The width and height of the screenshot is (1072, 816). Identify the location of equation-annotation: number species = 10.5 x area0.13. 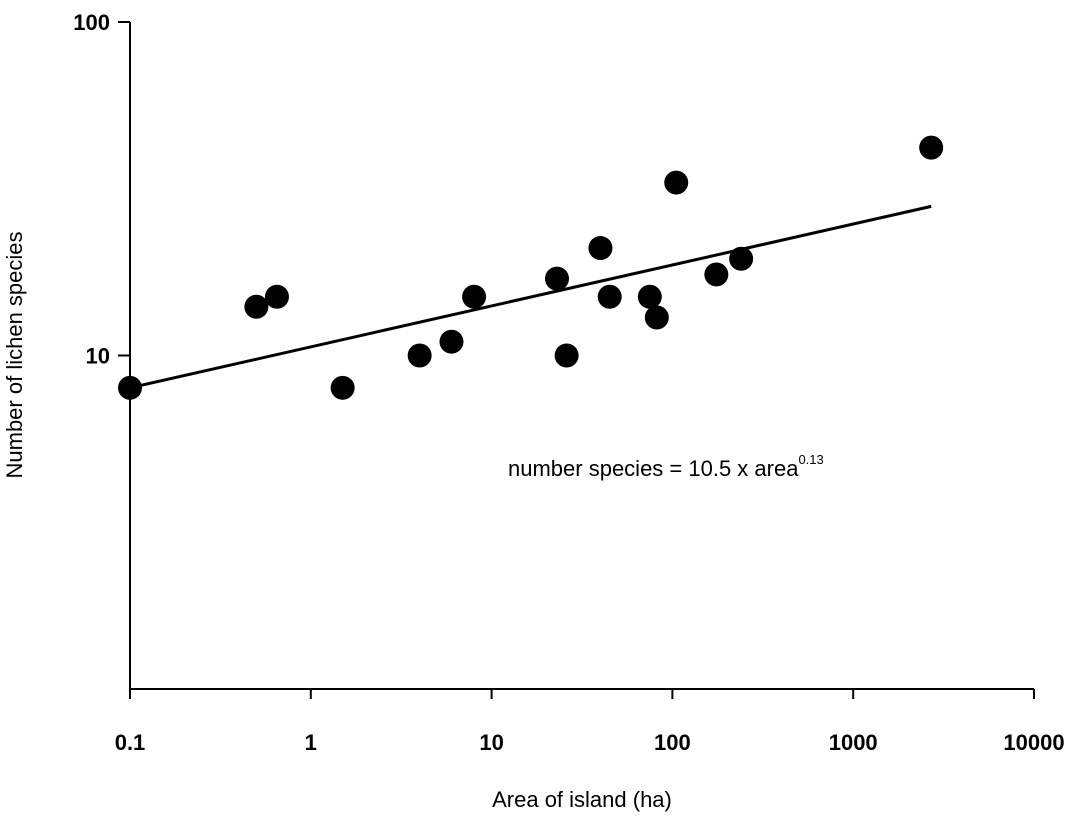
(666, 466).